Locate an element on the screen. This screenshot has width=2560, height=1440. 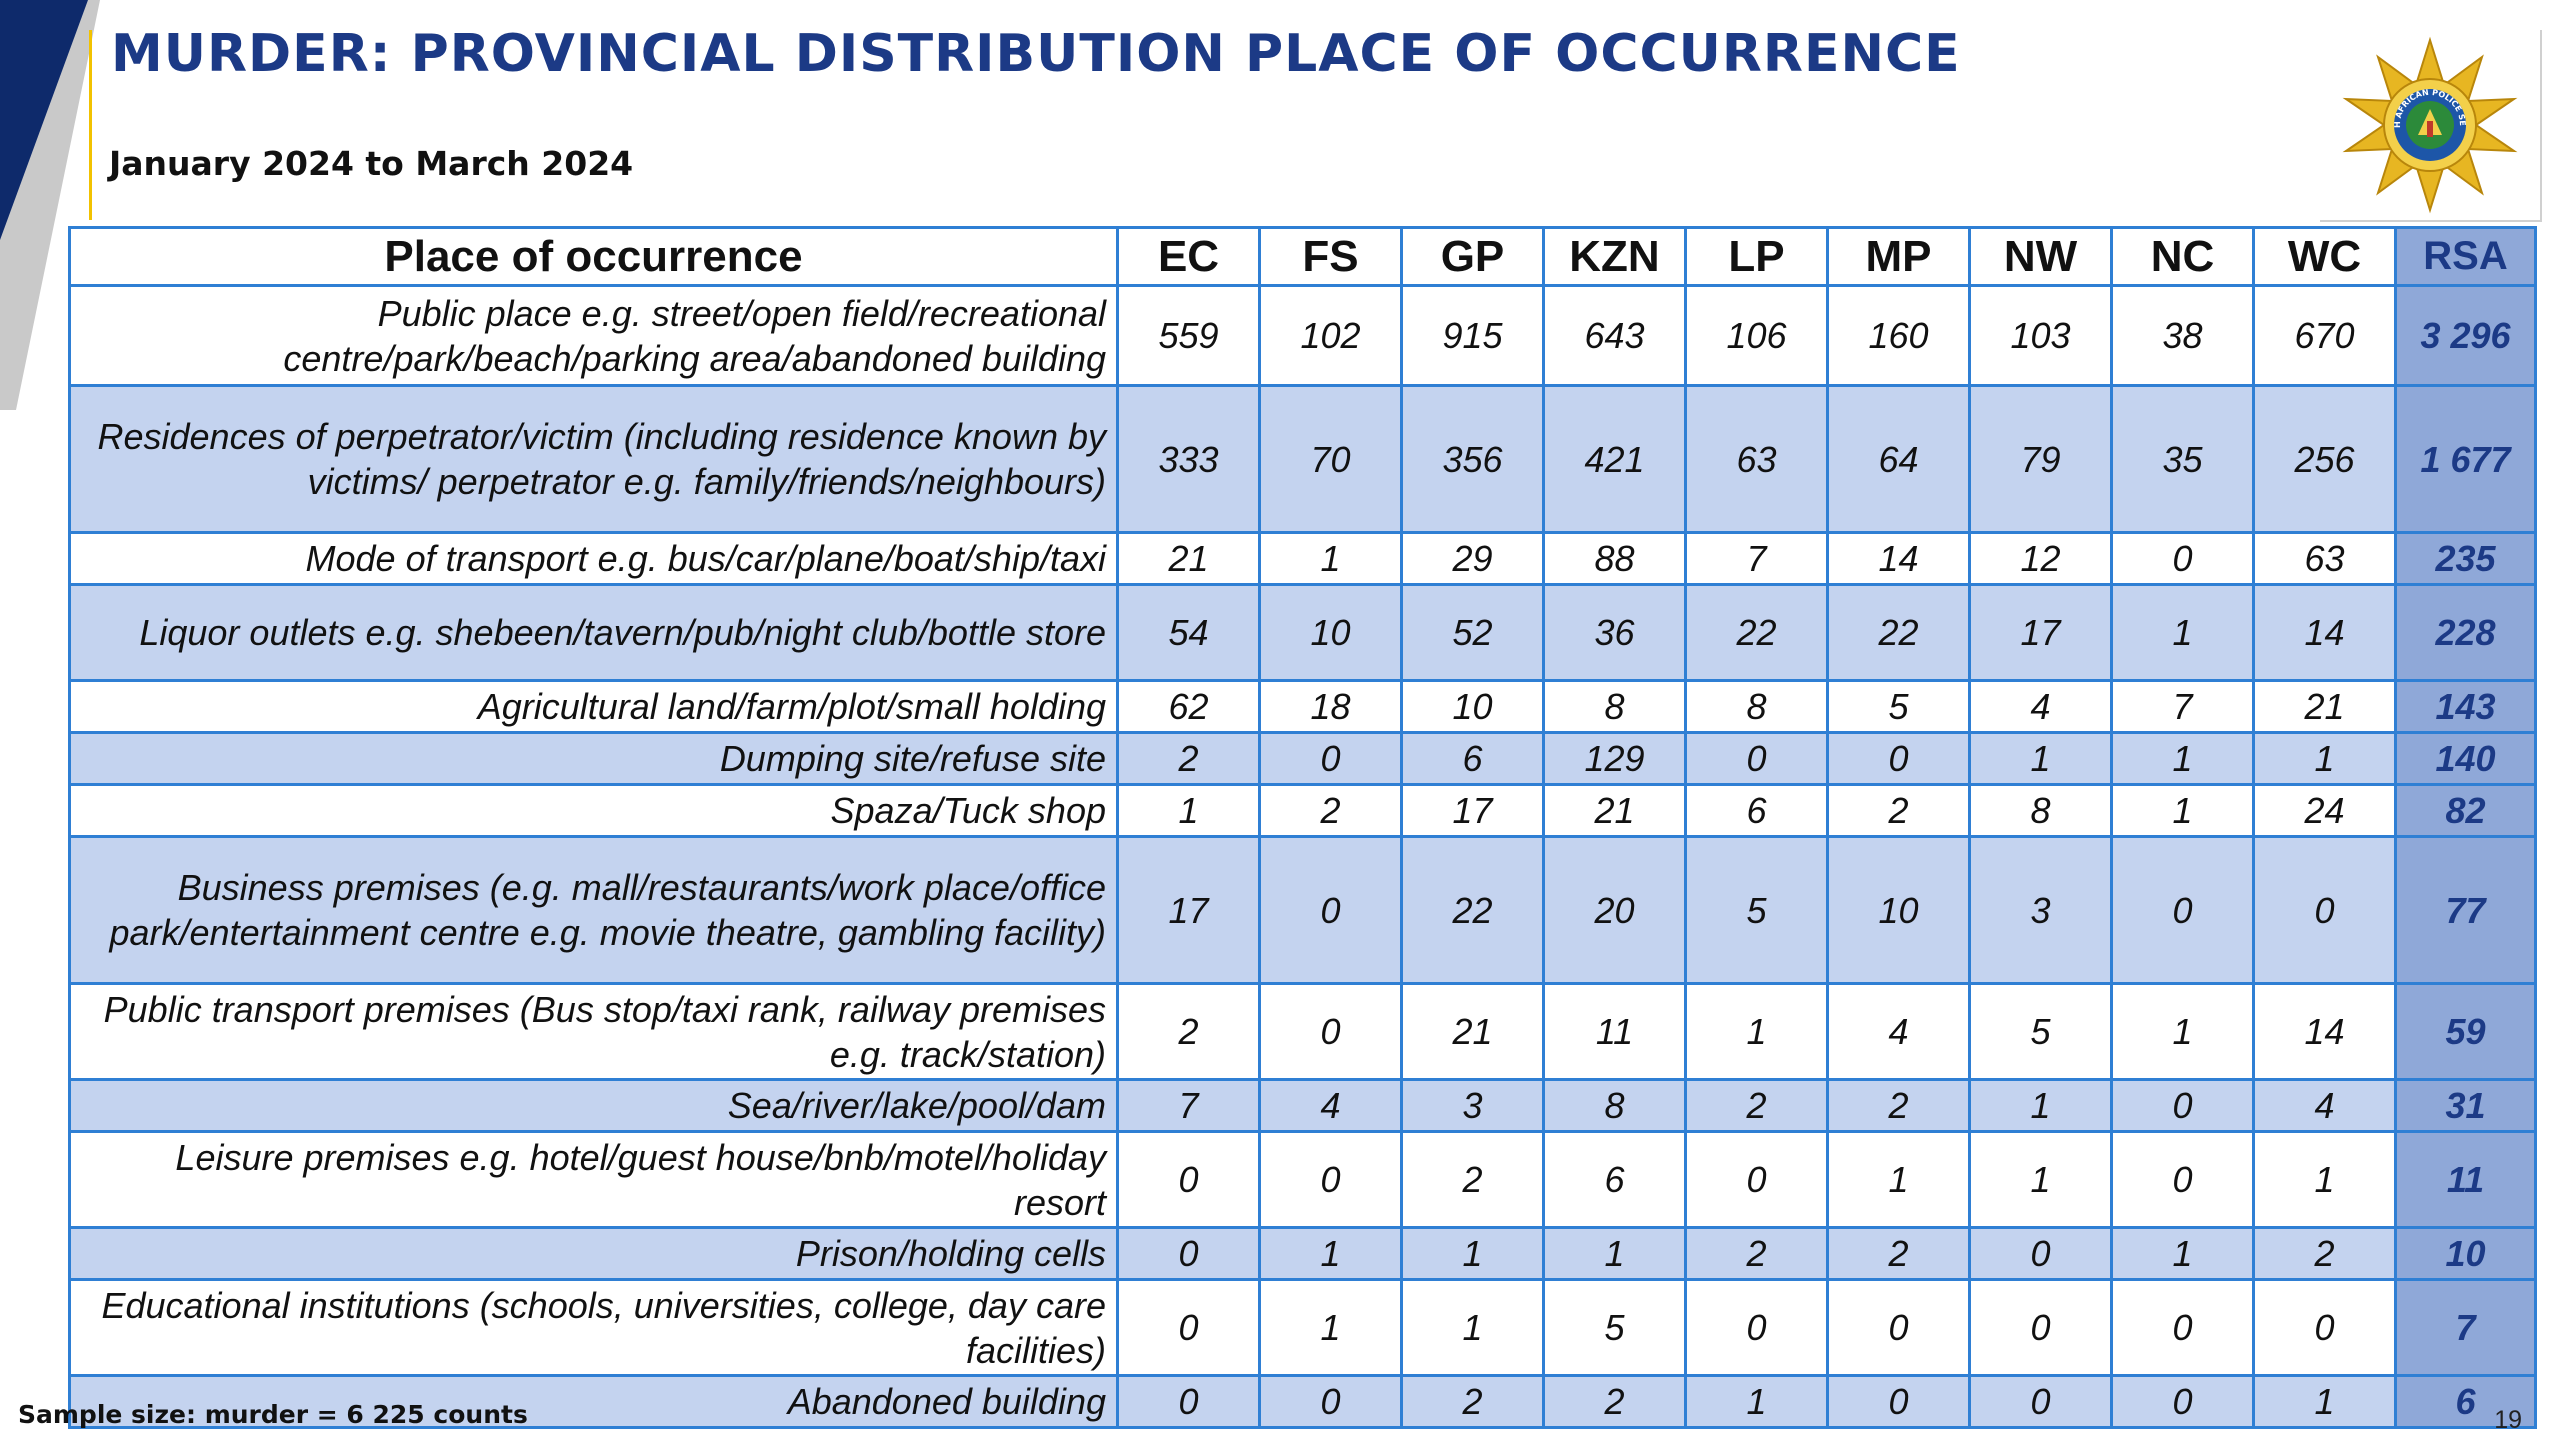
value-cell-gp: 6 is located at coordinates (1472, 758).